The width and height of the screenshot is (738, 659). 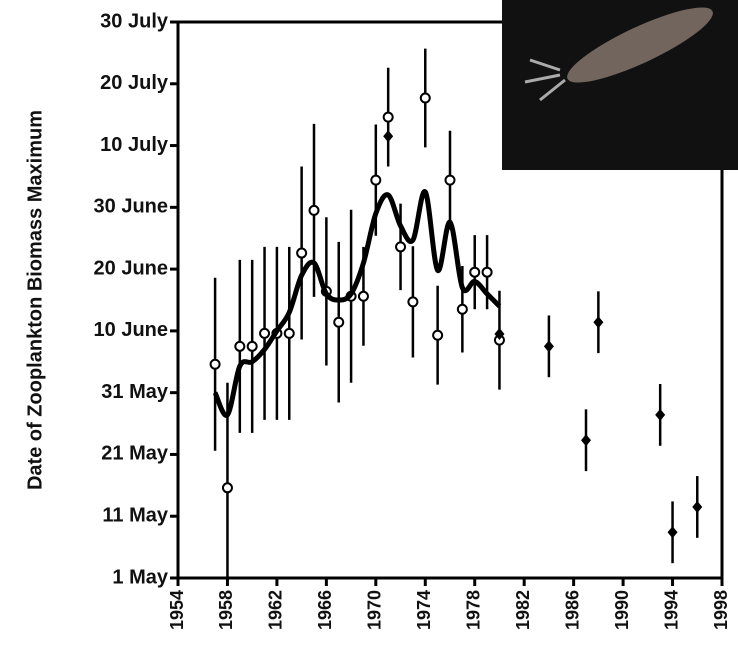 What do you see at coordinates (177, 610) in the screenshot?
I see `x-tick-label: 1954` at bounding box center [177, 610].